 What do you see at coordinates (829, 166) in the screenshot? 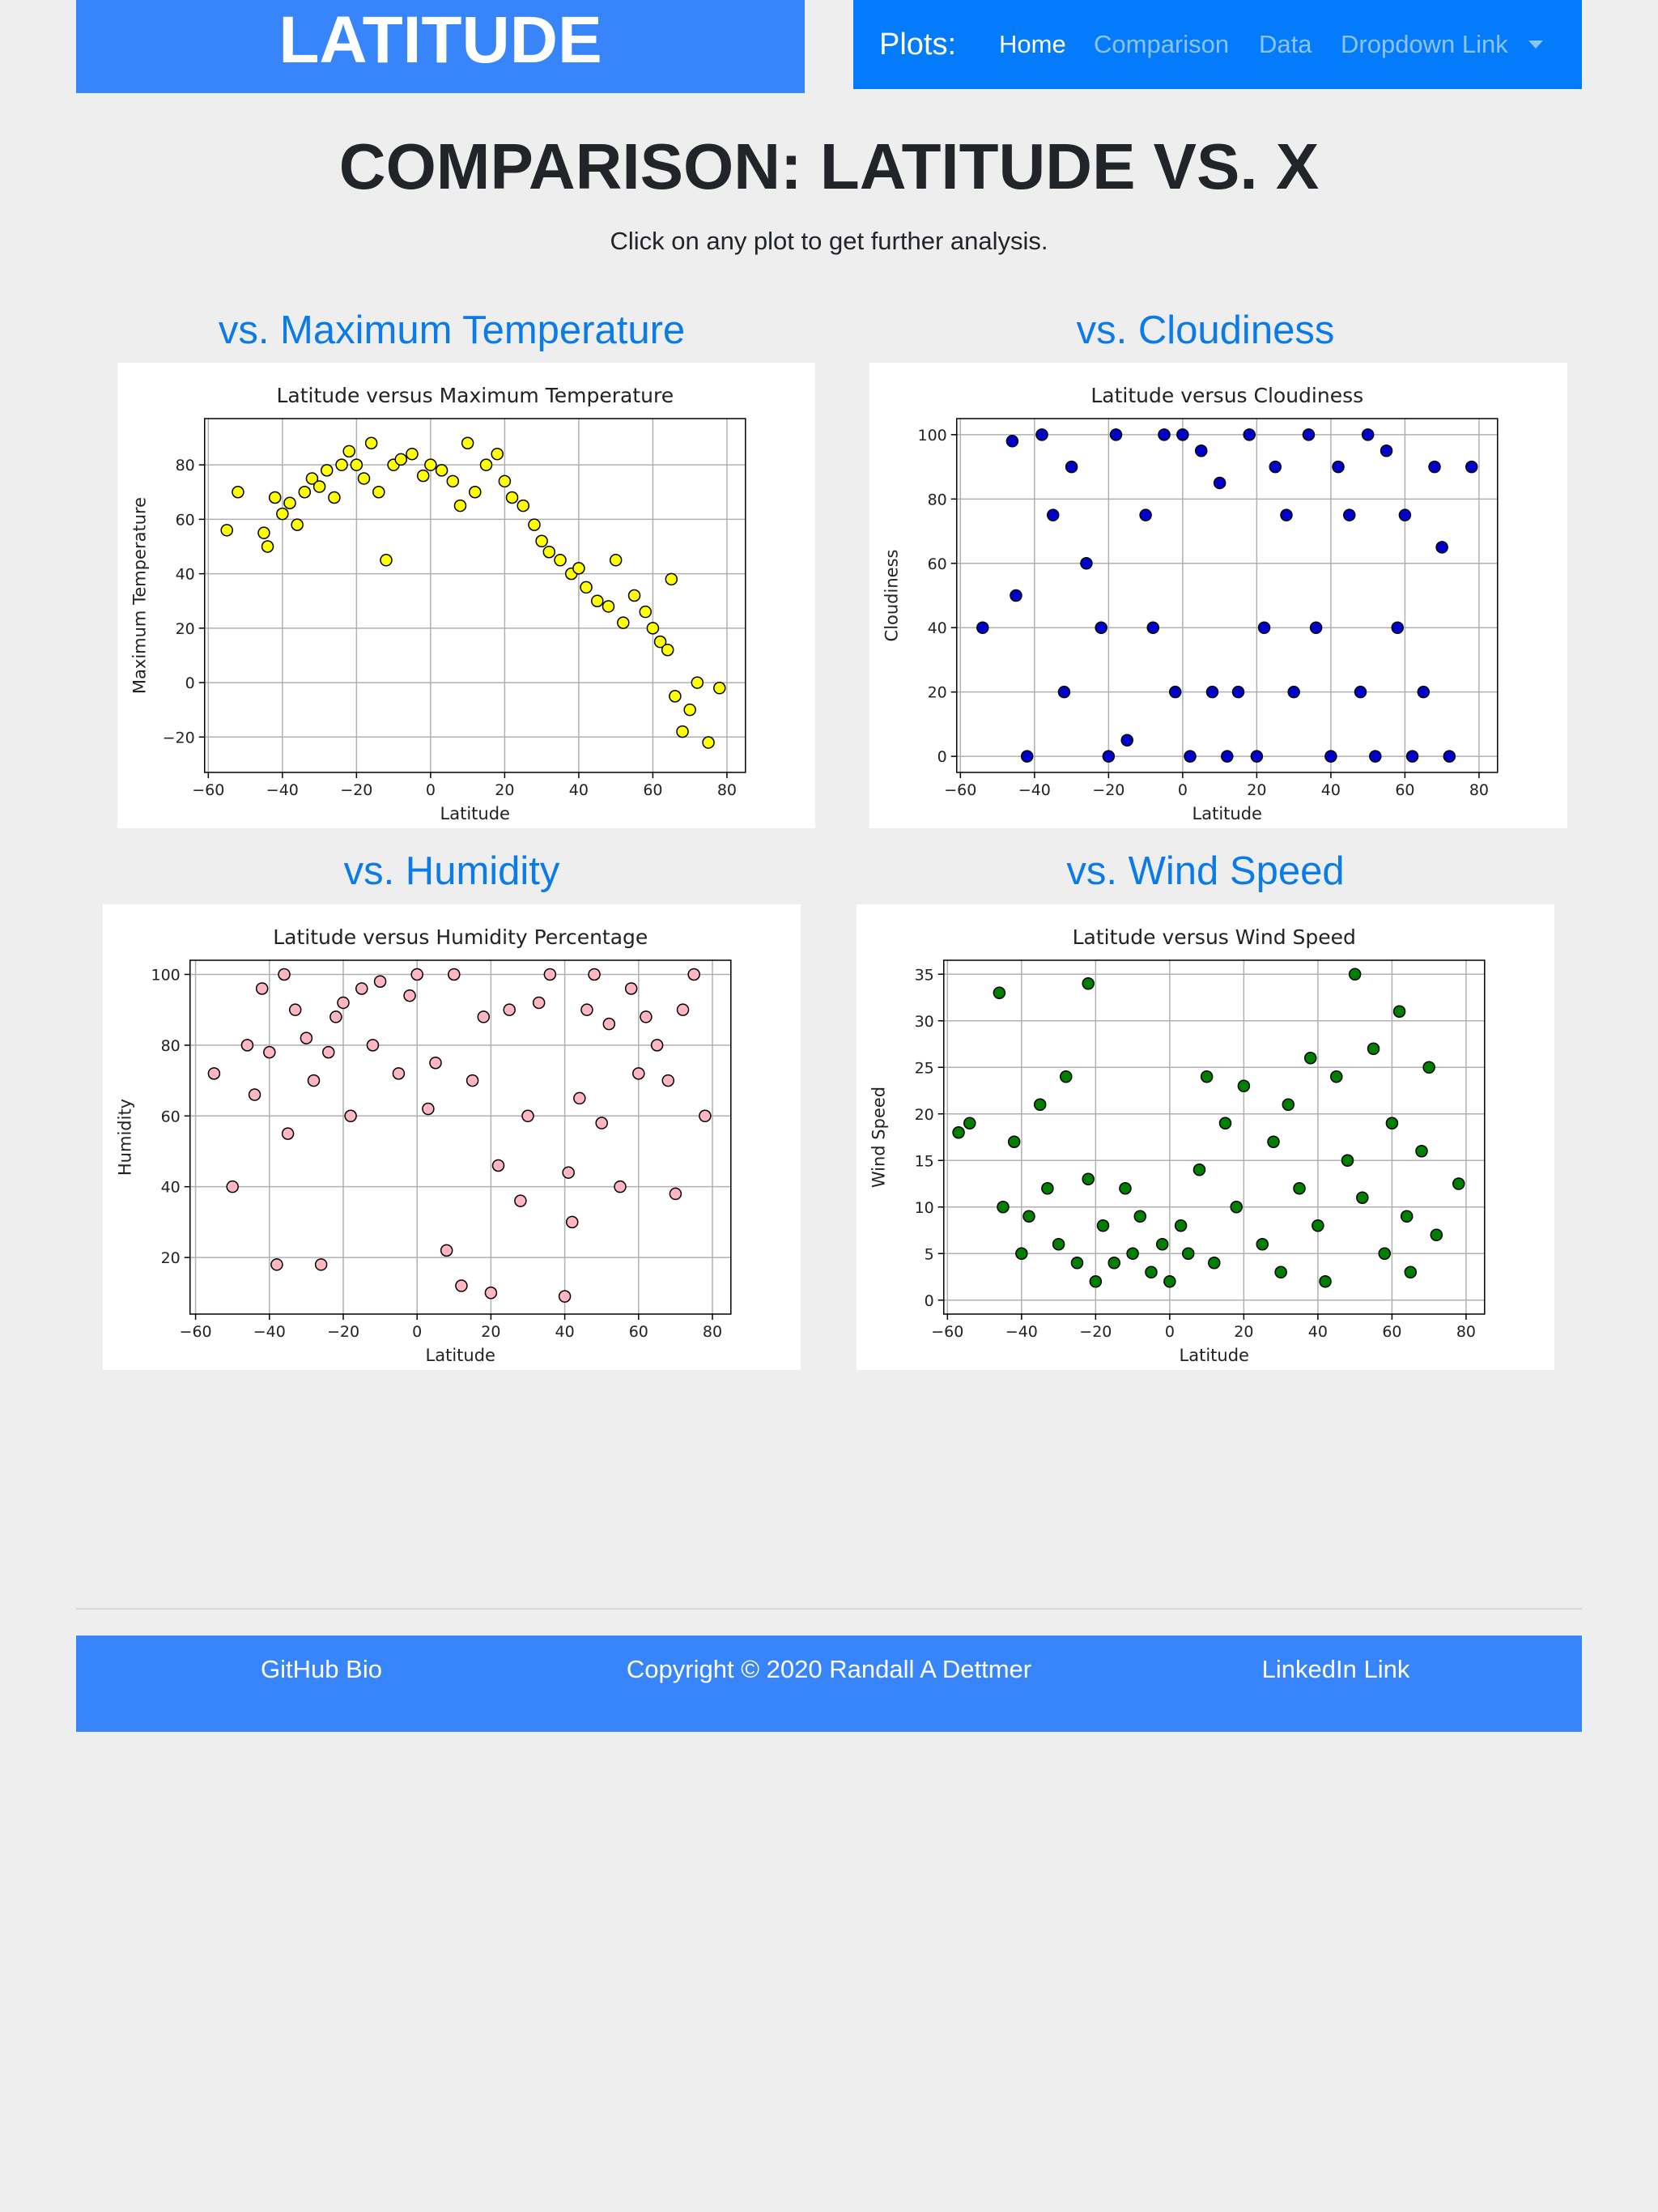
I see `page-title: COMPARISON: LATITUDE VS. X` at bounding box center [829, 166].